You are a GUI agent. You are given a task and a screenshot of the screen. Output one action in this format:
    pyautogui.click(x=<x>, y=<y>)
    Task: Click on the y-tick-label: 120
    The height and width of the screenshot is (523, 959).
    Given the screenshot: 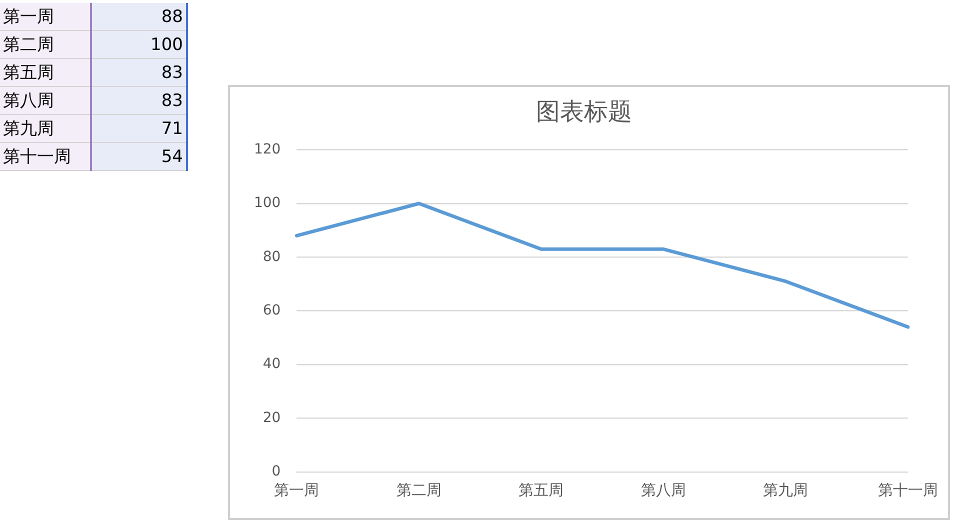 What is the action you would take?
    pyautogui.click(x=267, y=149)
    